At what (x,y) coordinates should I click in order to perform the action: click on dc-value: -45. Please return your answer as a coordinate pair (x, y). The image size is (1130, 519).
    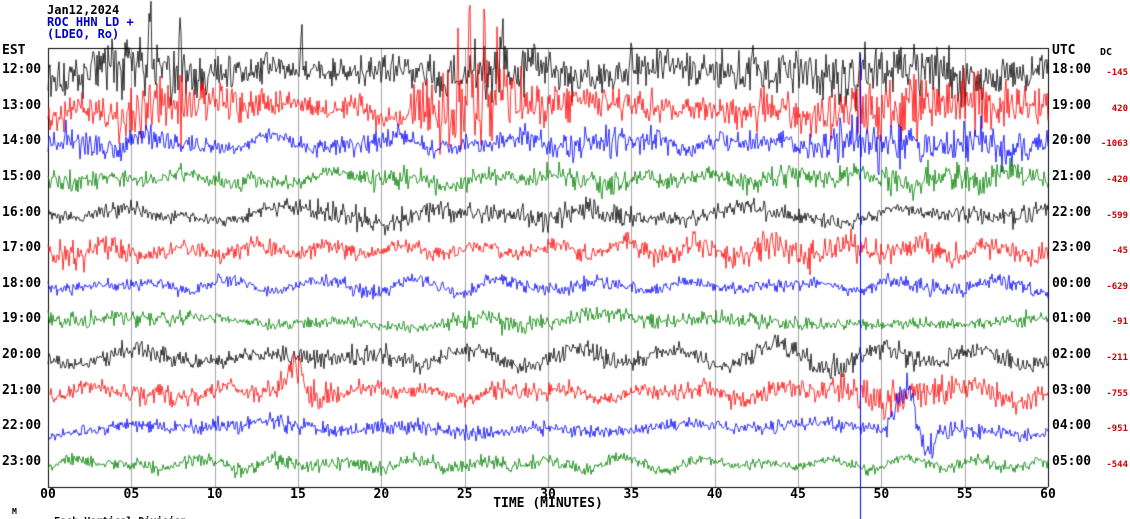
    Looking at the image, I should click on (1119, 251).